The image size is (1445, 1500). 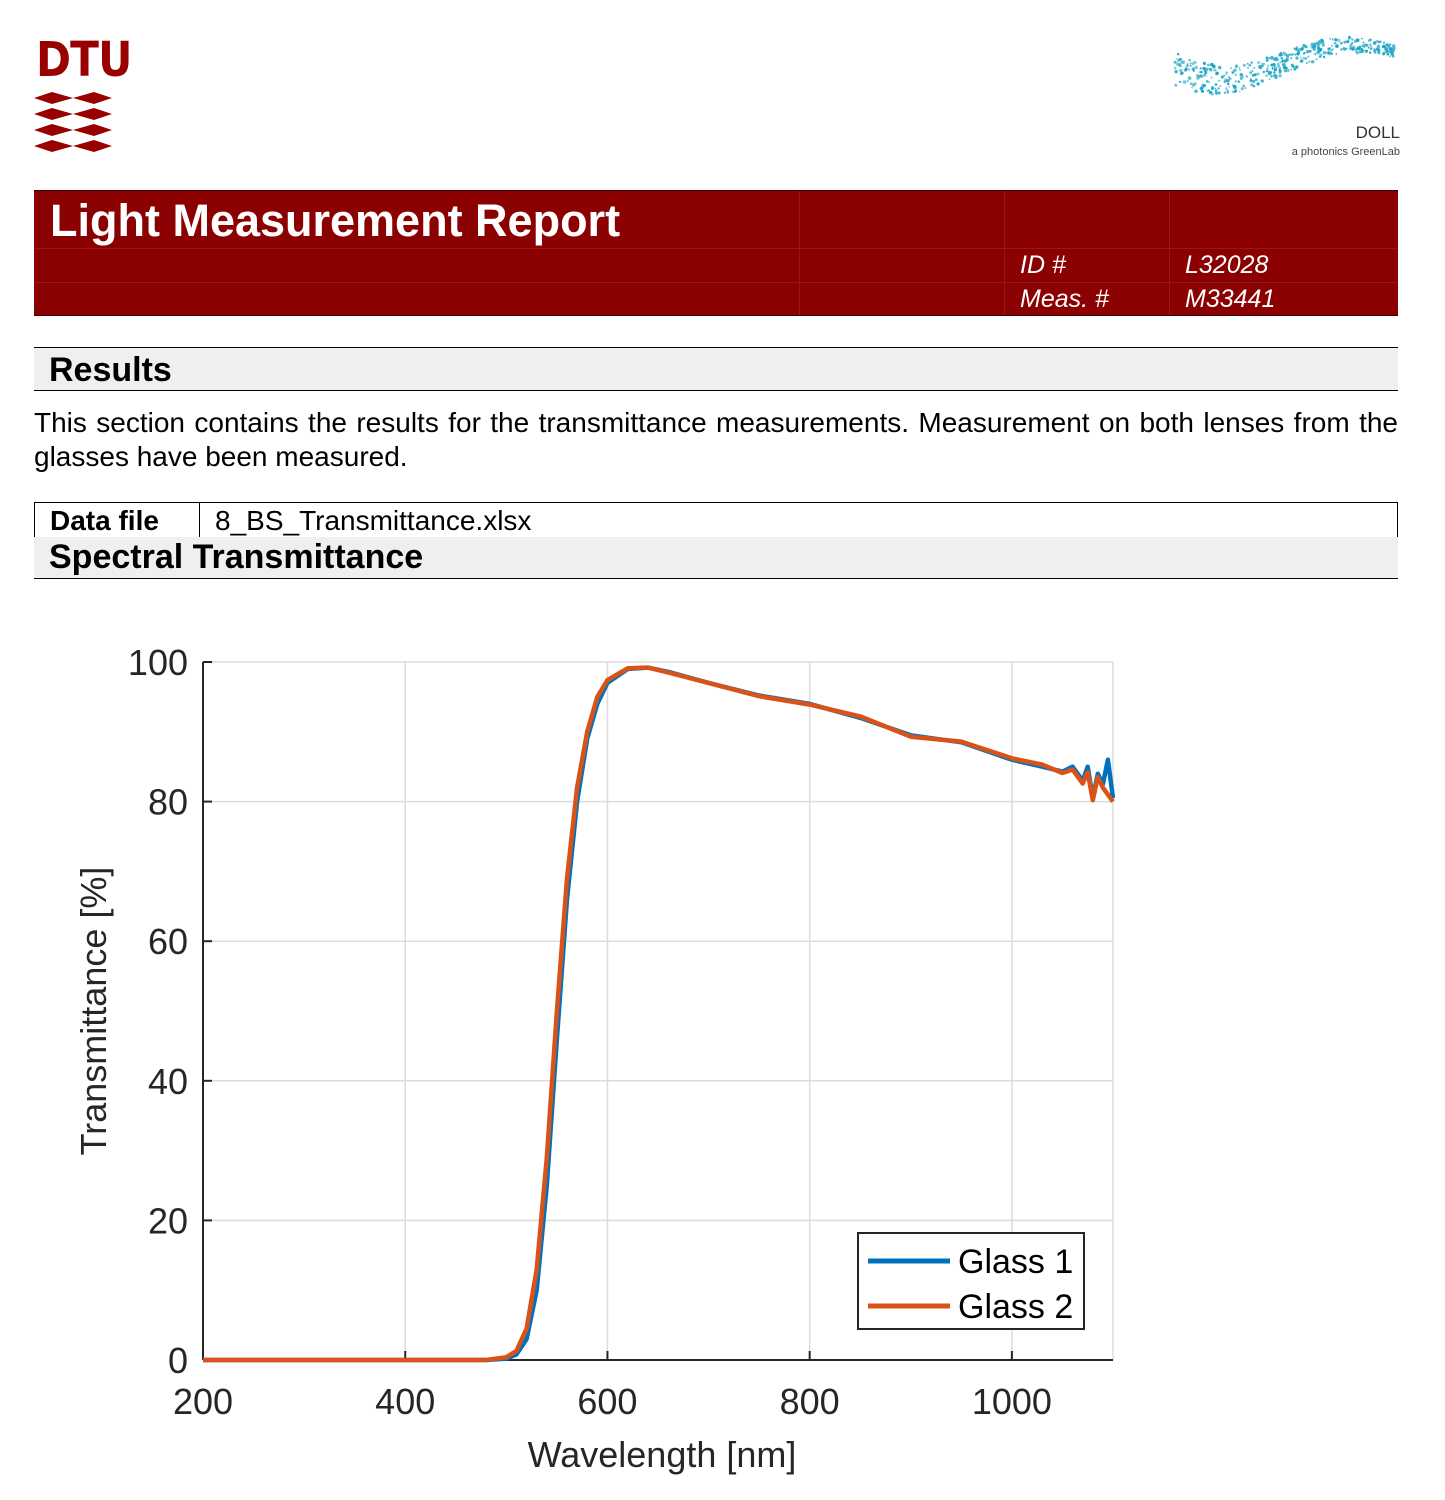 What do you see at coordinates (810, 1401) in the screenshot?
I see `x-tick-label: 800` at bounding box center [810, 1401].